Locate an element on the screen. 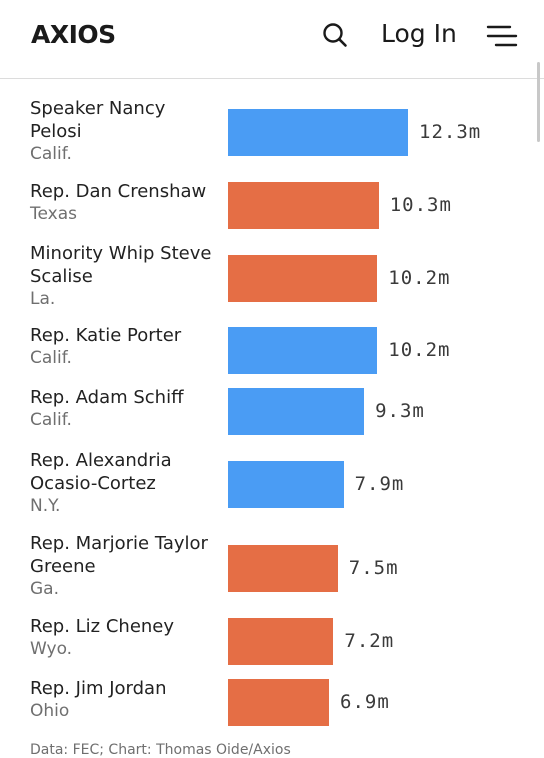 The image size is (544, 758). row-label: Rep. Adam Schiff Calif. is located at coordinates (126, 409).